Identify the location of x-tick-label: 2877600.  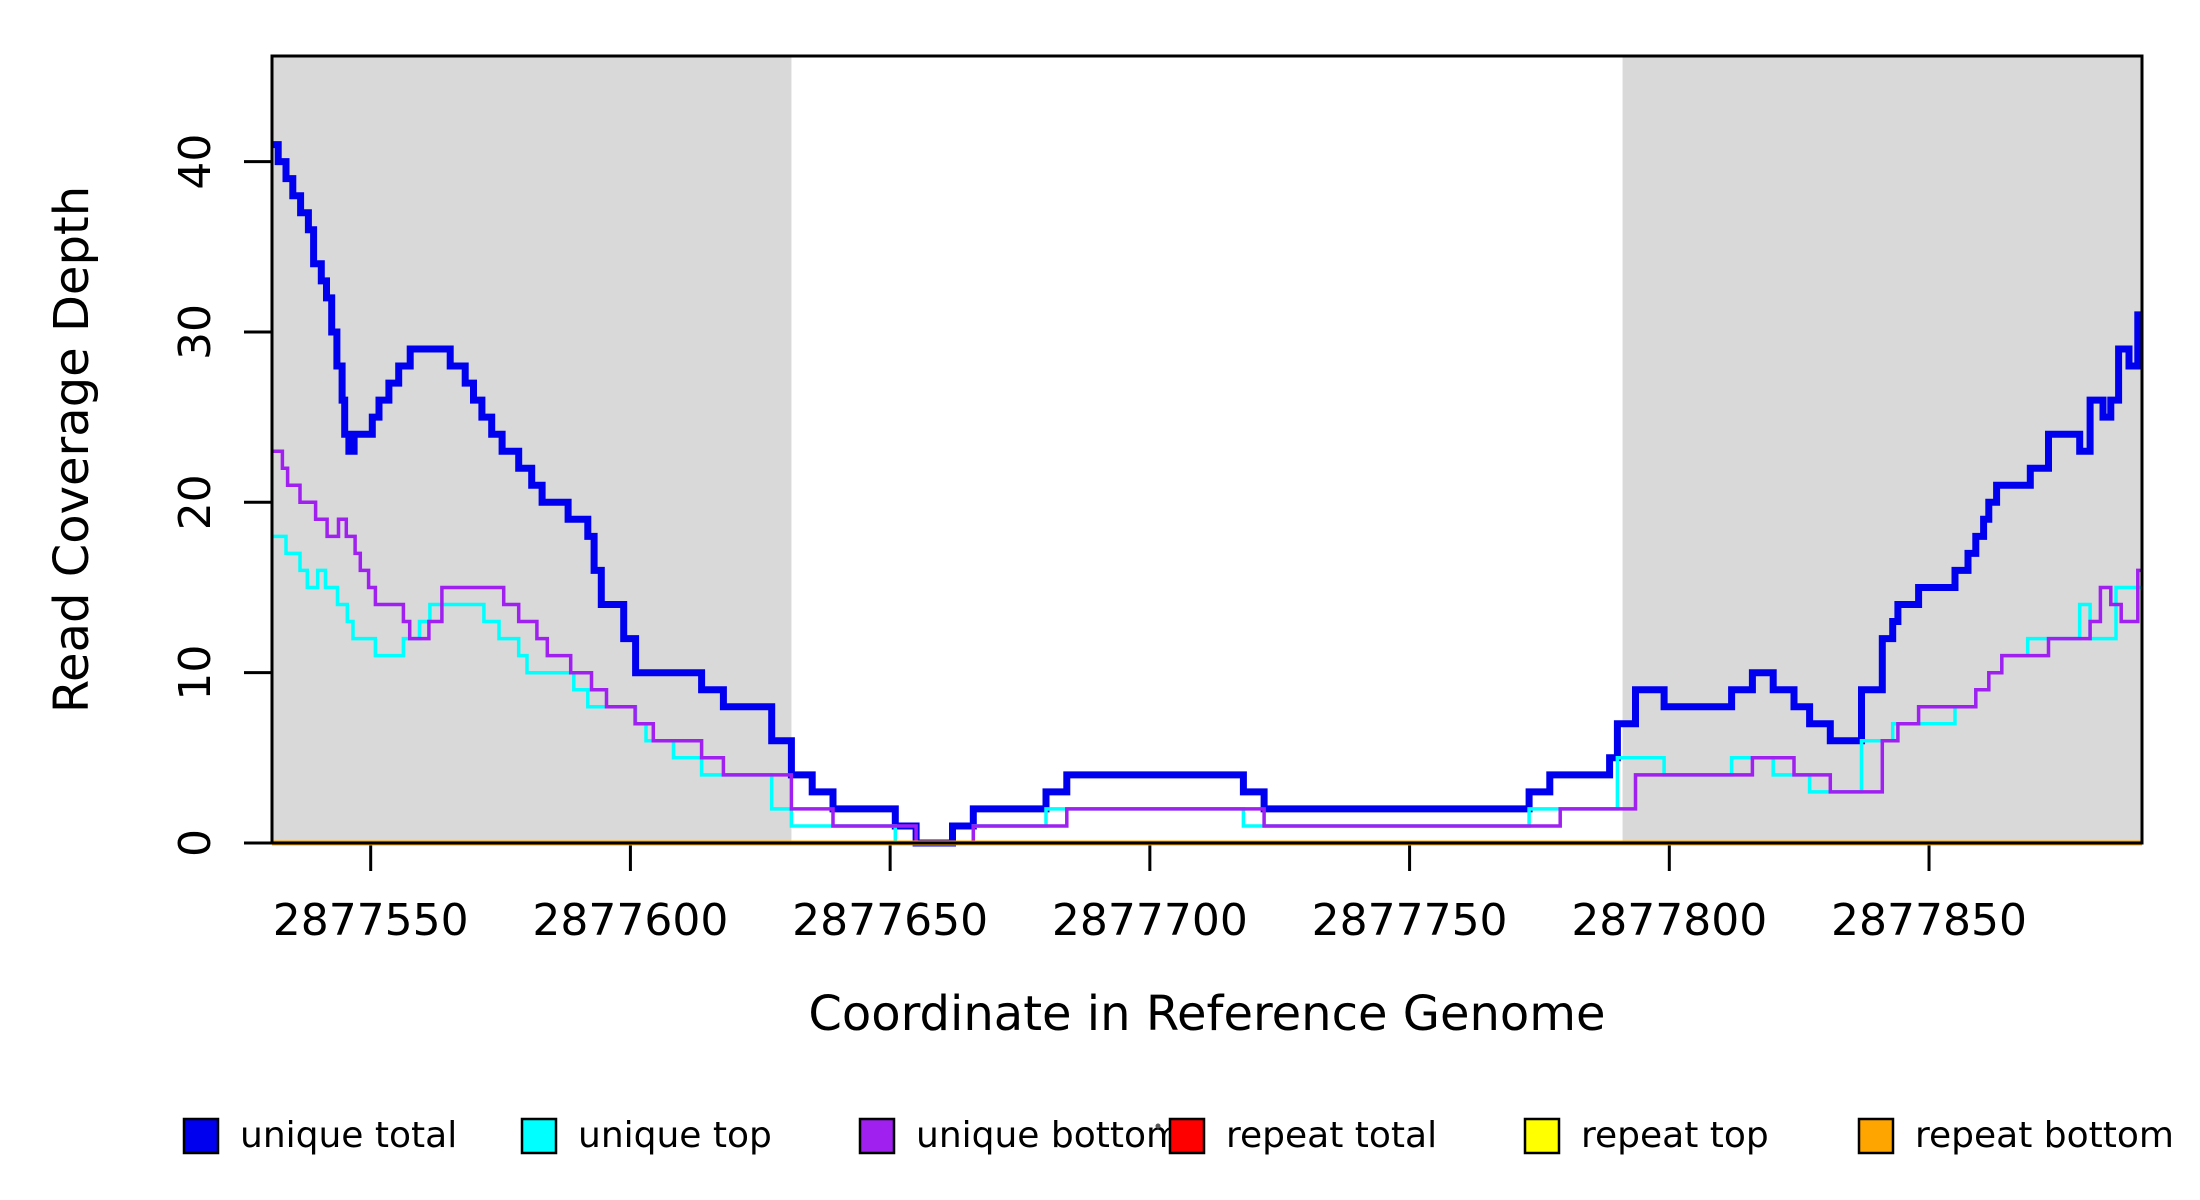
(630, 920).